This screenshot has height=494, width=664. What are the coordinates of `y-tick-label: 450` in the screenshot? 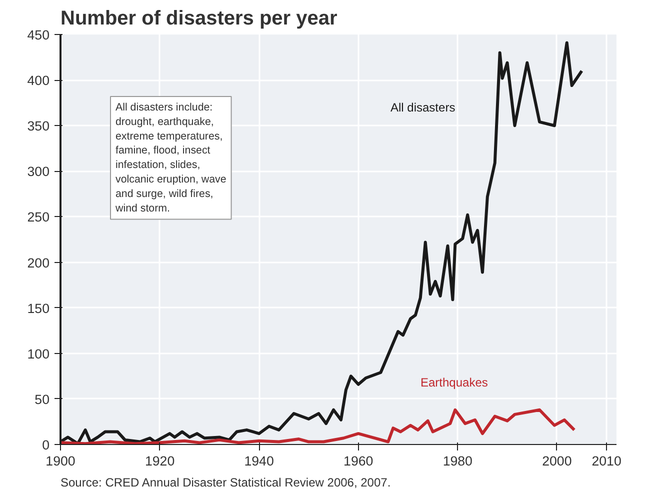 It's located at (38, 35).